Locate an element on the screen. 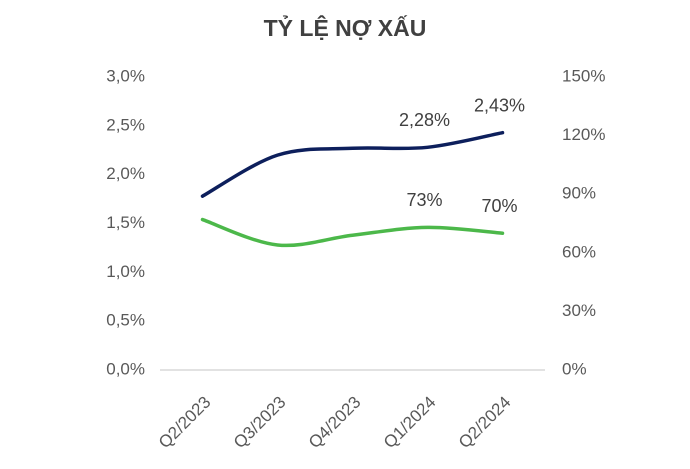  y-tick-label: 1,0% is located at coordinates (125, 271).